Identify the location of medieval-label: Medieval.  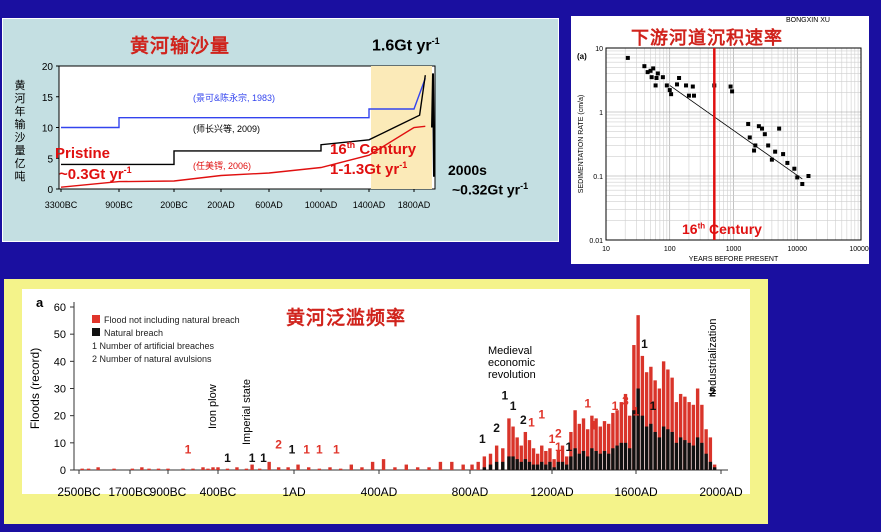
(510, 351).